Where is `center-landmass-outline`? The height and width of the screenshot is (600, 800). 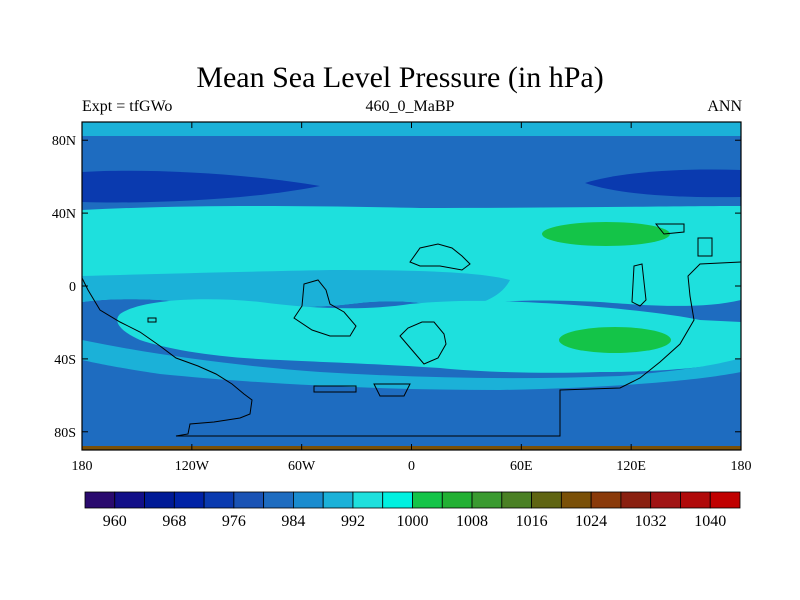 center-landmass-outline is located at coordinates (423, 343).